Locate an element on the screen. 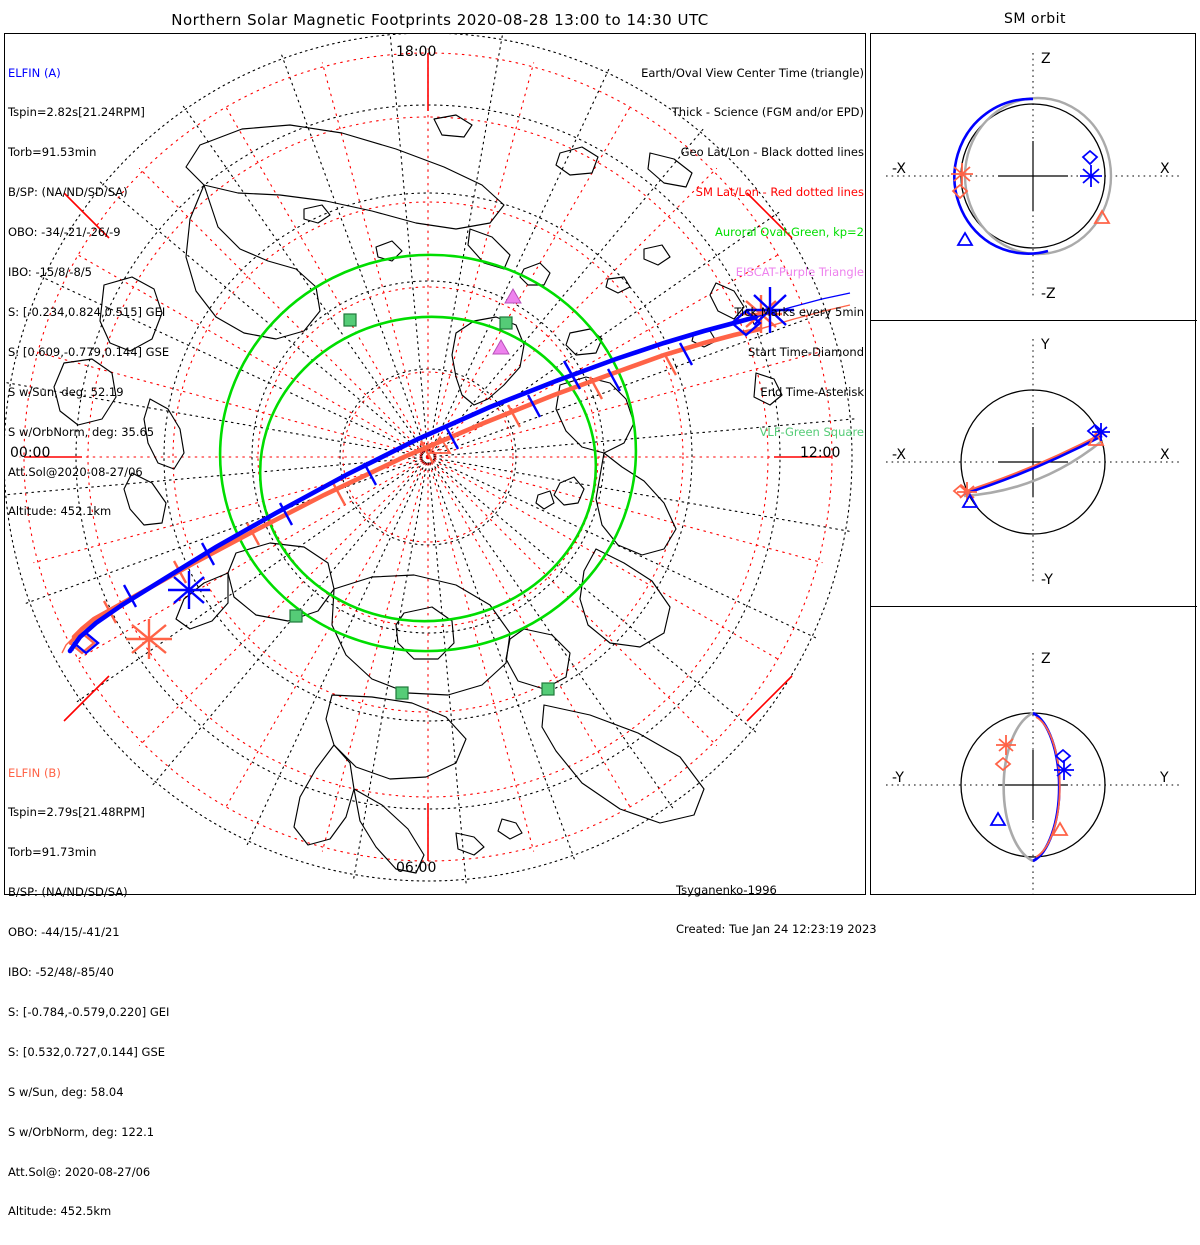 The height and width of the screenshot is (1245, 1200). legend-item-2: Geo Lat/Lon - Black dotted lines is located at coordinates (772, 152).